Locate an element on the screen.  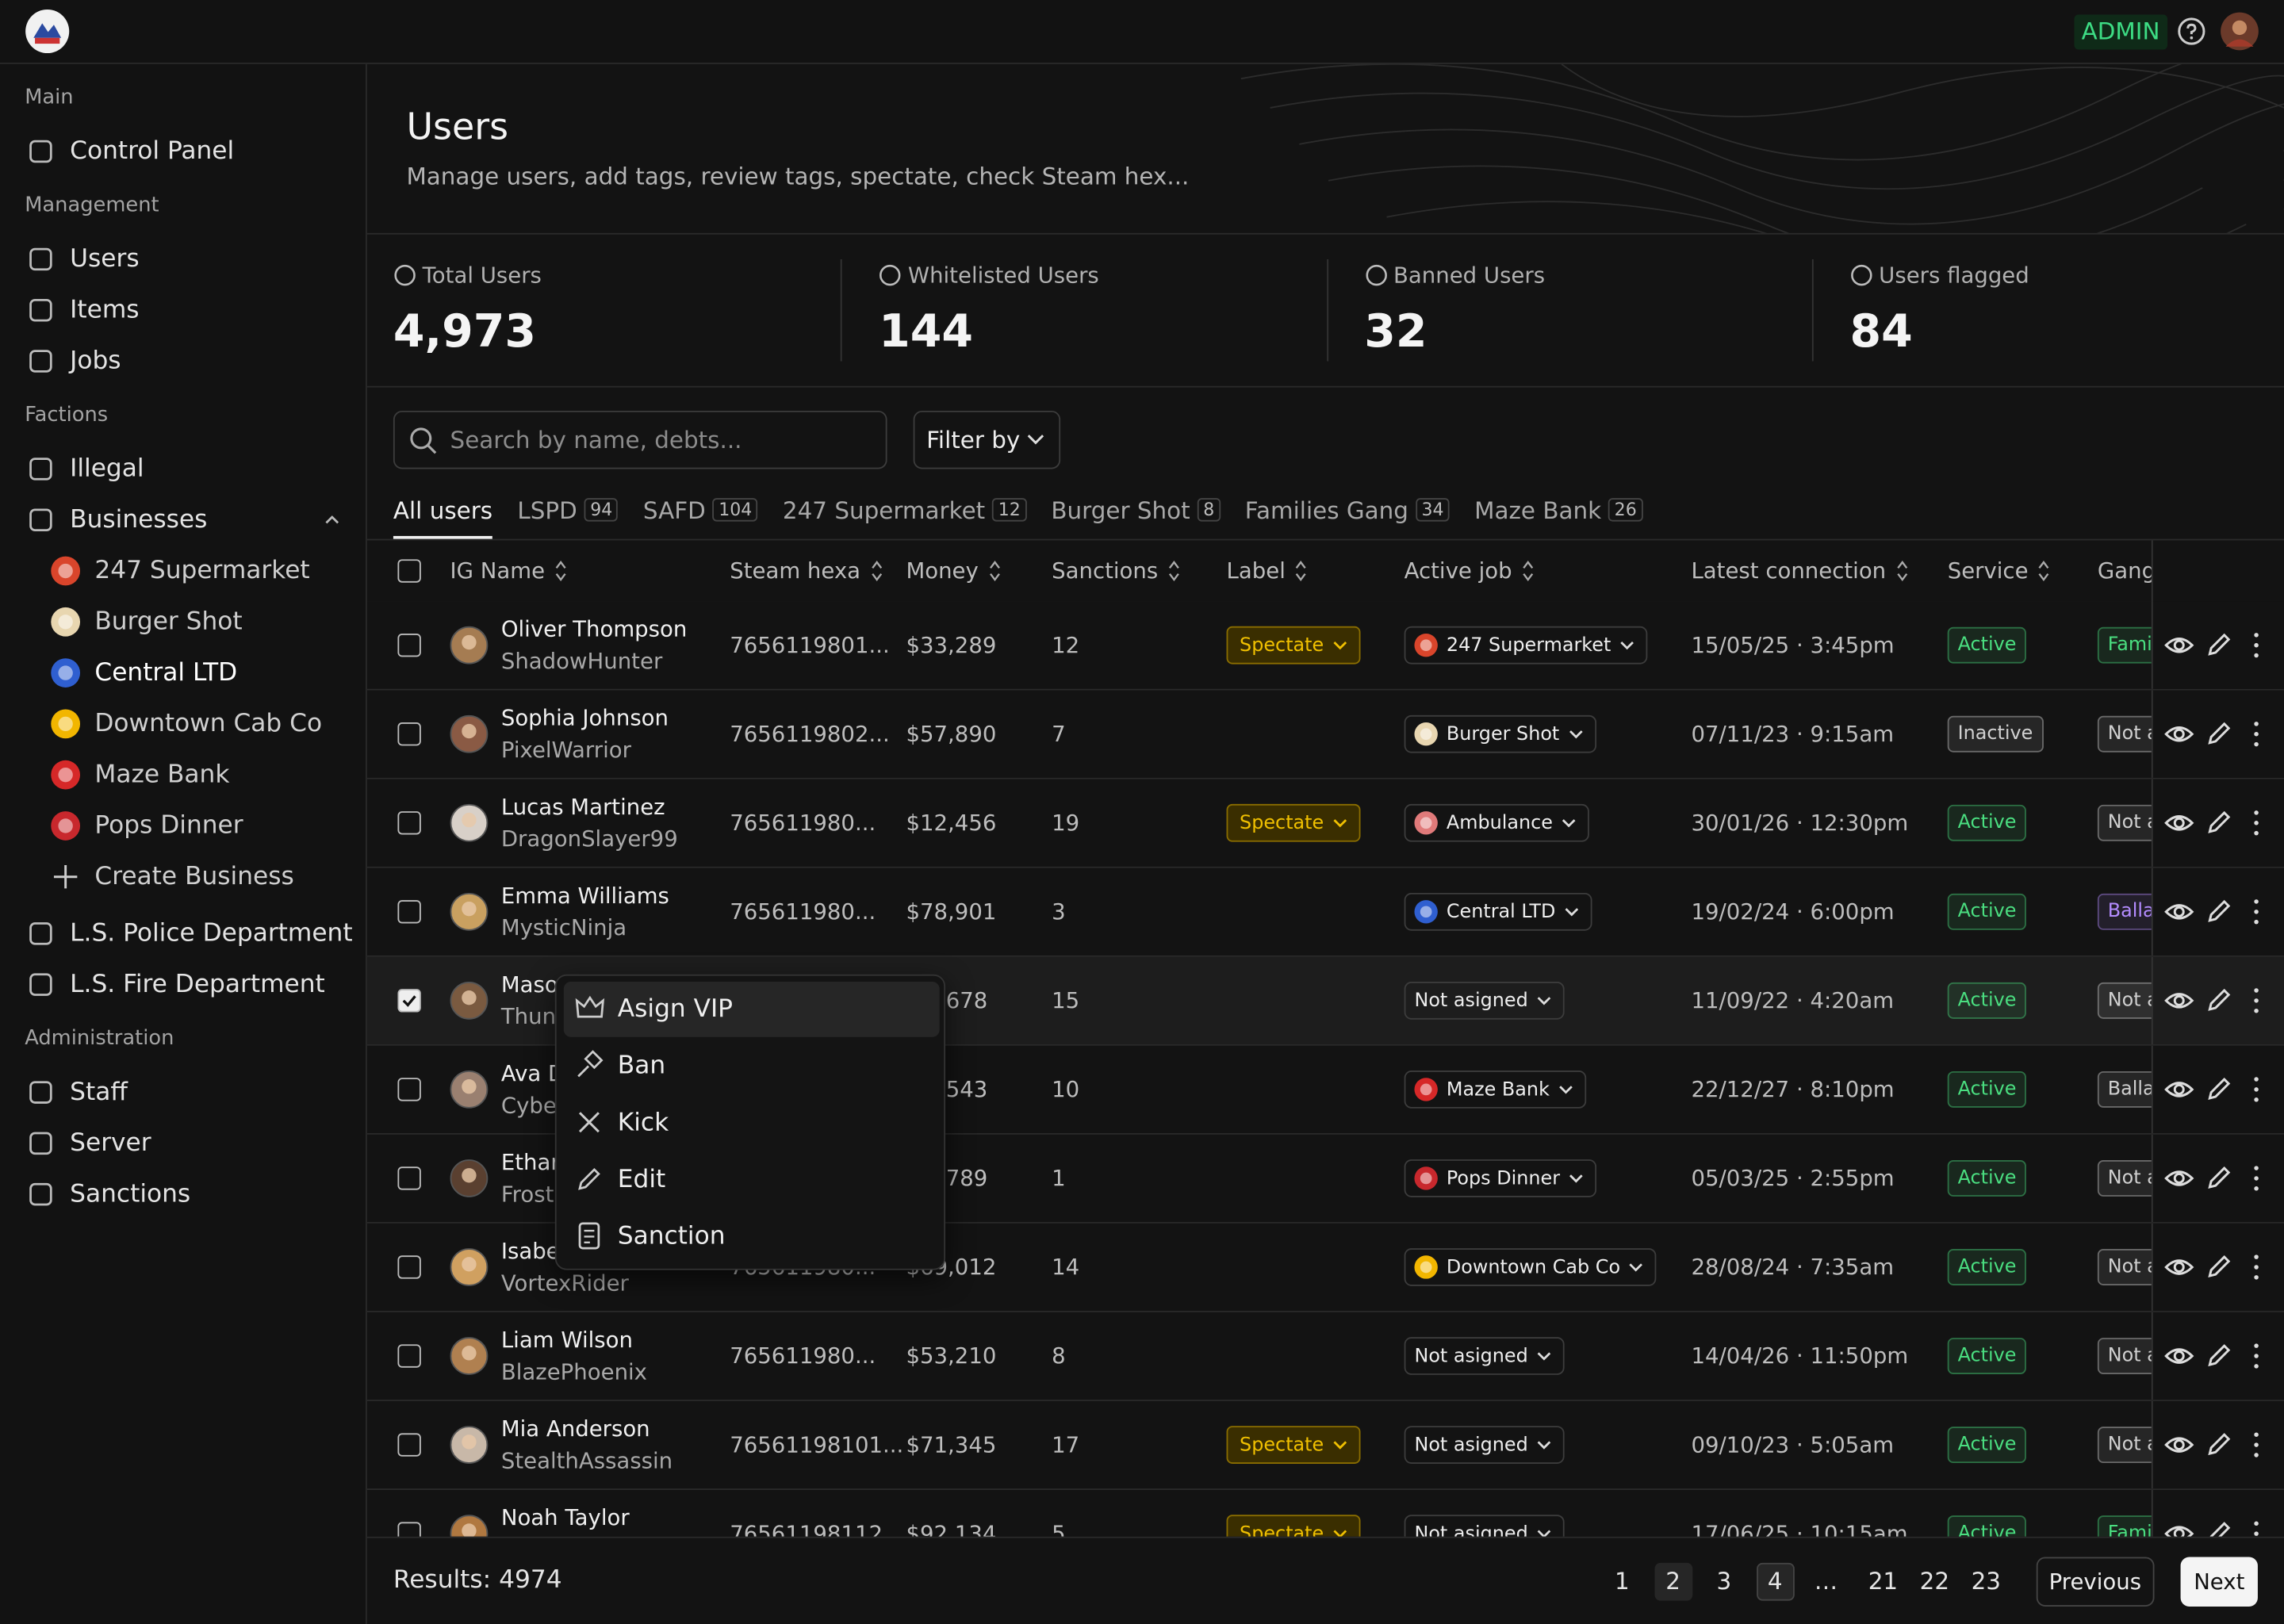
page-button: 22 is located at coordinates (1934, 1581).